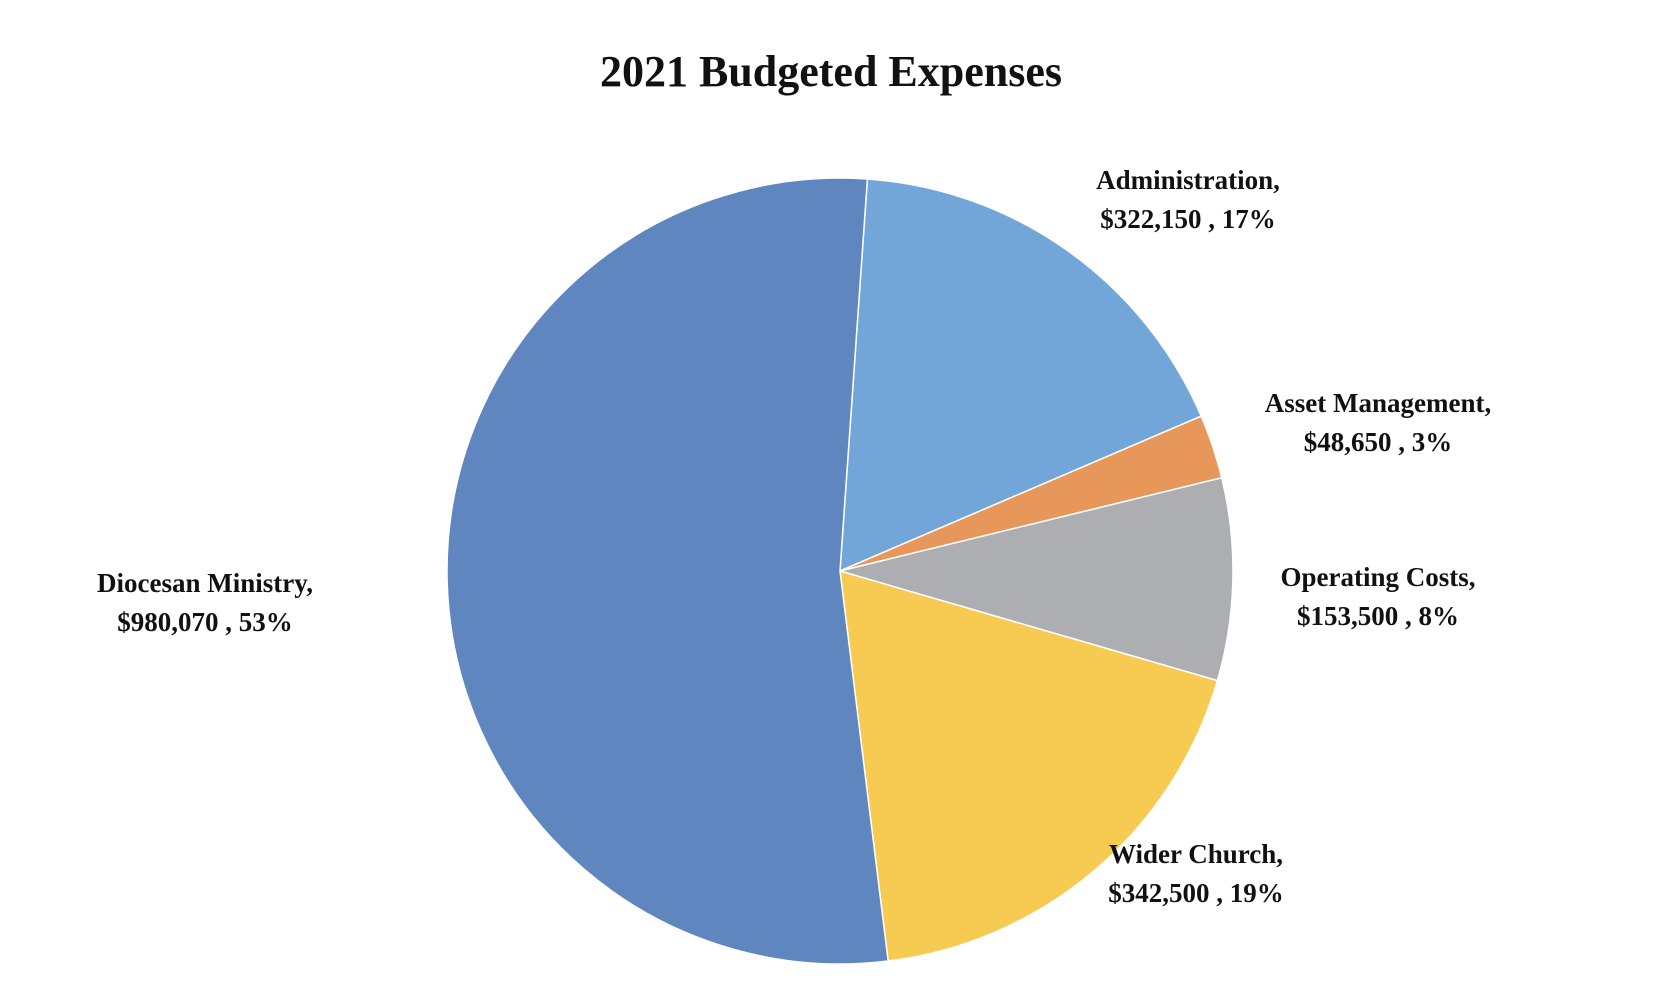  Describe the element at coordinates (1378, 422) in the screenshot. I see `slice-label: Asset Management, $48,650 , 3%` at that location.